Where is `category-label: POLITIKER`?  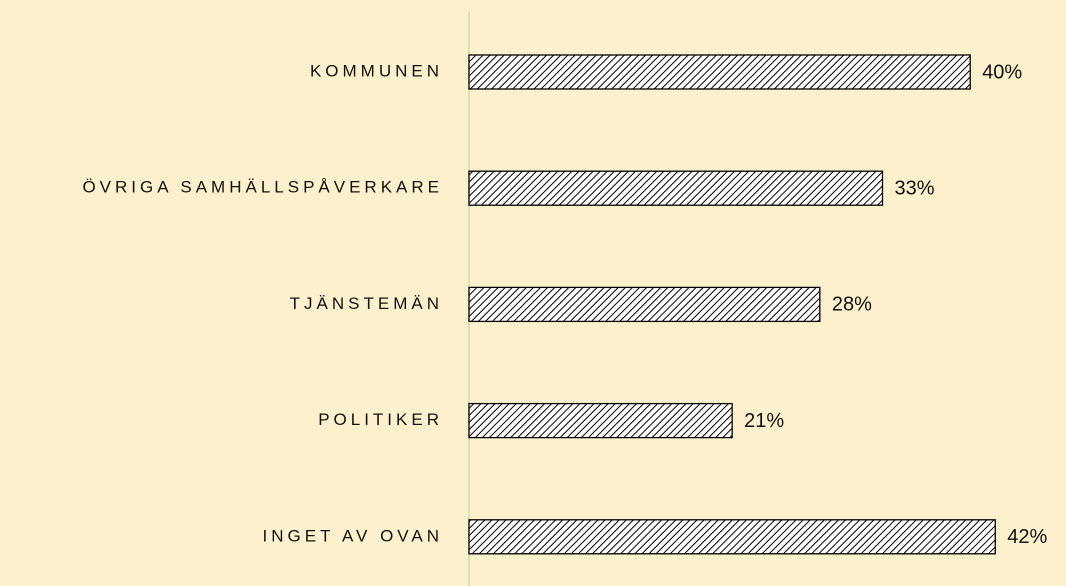 category-label: POLITIKER is located at coordinates (380, 419).